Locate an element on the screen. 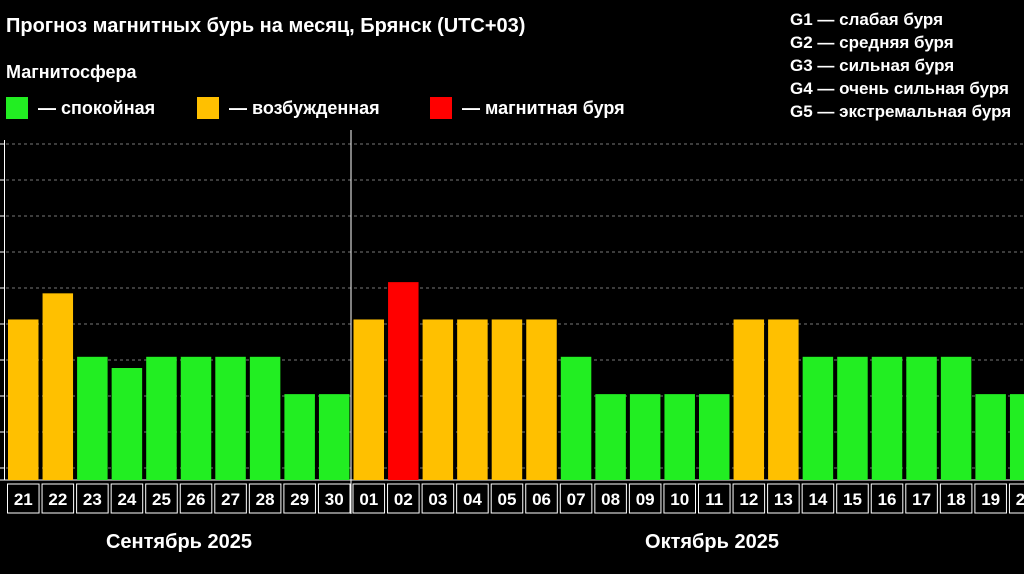 The image size is (1024, 574). day-label-29: 29 is located at coordinates (299, 499).